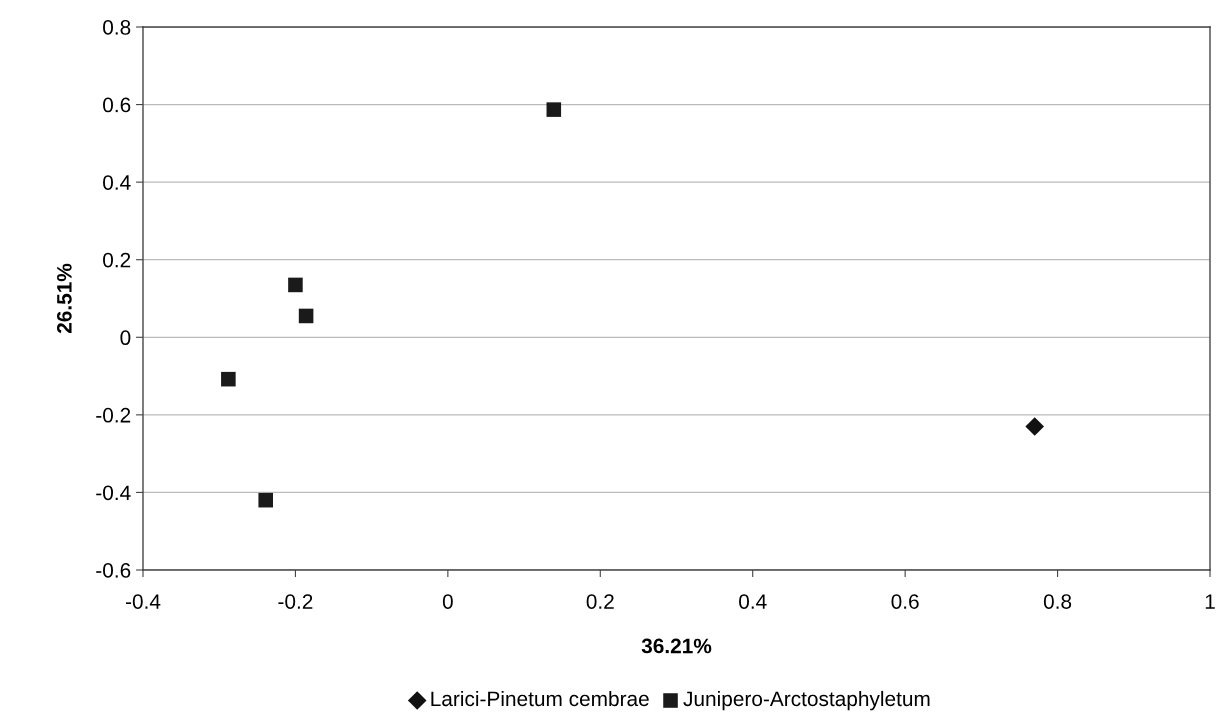  Describe the element at coordinates (806, 700) in the screenshot. I see `legend-label: Junipero-Arctostaphyletum` at that location.